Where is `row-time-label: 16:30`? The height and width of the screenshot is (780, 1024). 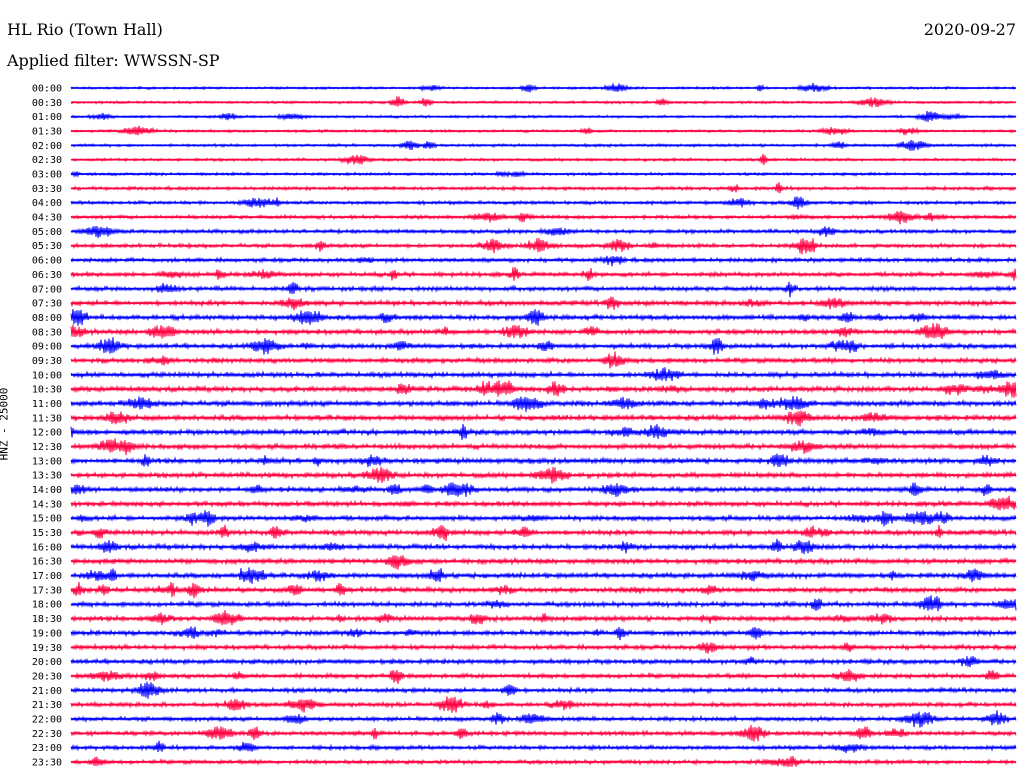
row-time-label: 16:30 is located at coordinates (47, 562).